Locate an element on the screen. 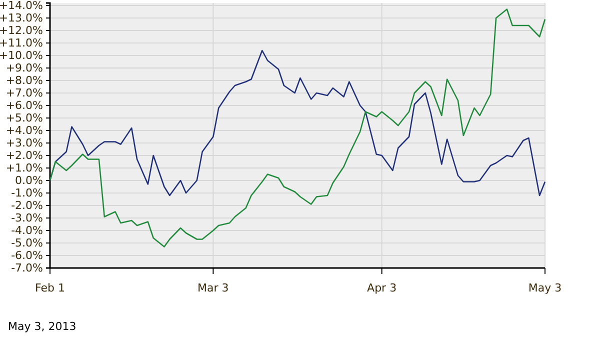 The height and width of the screenshot is (340, 600). y-tick-label: +11.0% is located at coordinates (21, 43).